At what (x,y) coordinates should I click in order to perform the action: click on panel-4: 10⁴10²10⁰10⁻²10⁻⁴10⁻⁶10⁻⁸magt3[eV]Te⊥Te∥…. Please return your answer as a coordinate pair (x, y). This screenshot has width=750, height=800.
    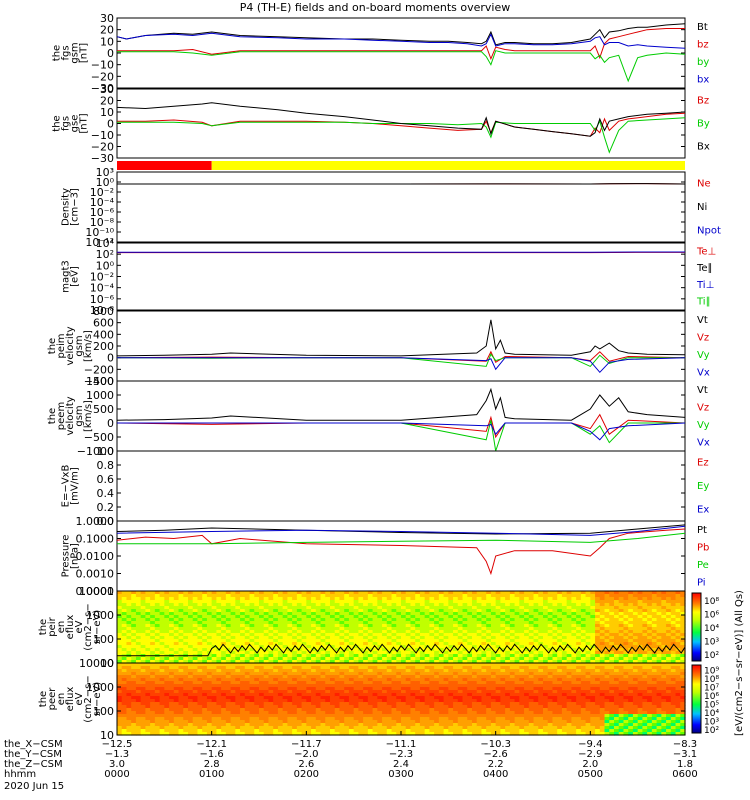
    Looking at the image, I should click on (389, 277).